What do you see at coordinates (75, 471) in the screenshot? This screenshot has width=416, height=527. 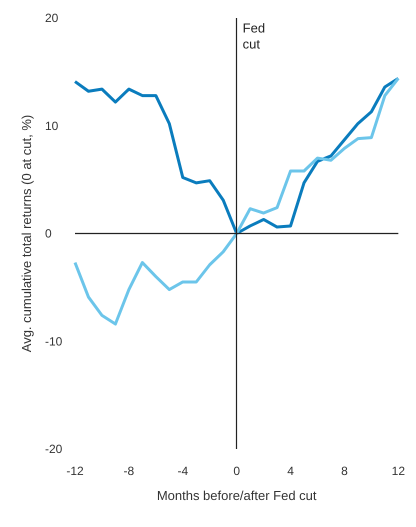 I see `x-tick-label: -12` at bounding box center [75, 471].